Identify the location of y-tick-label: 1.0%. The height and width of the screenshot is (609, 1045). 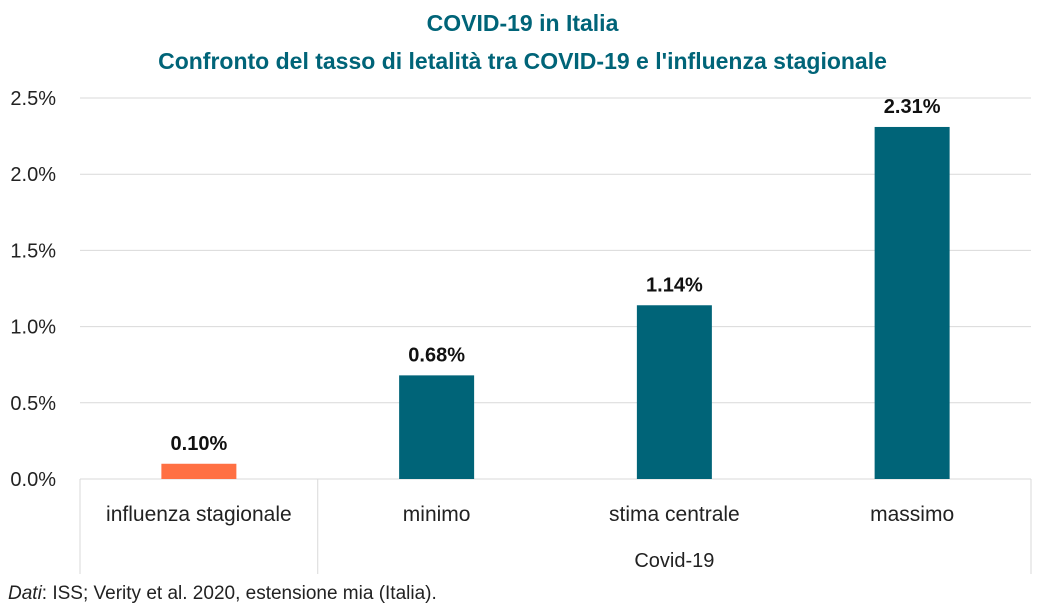
(33, 328).